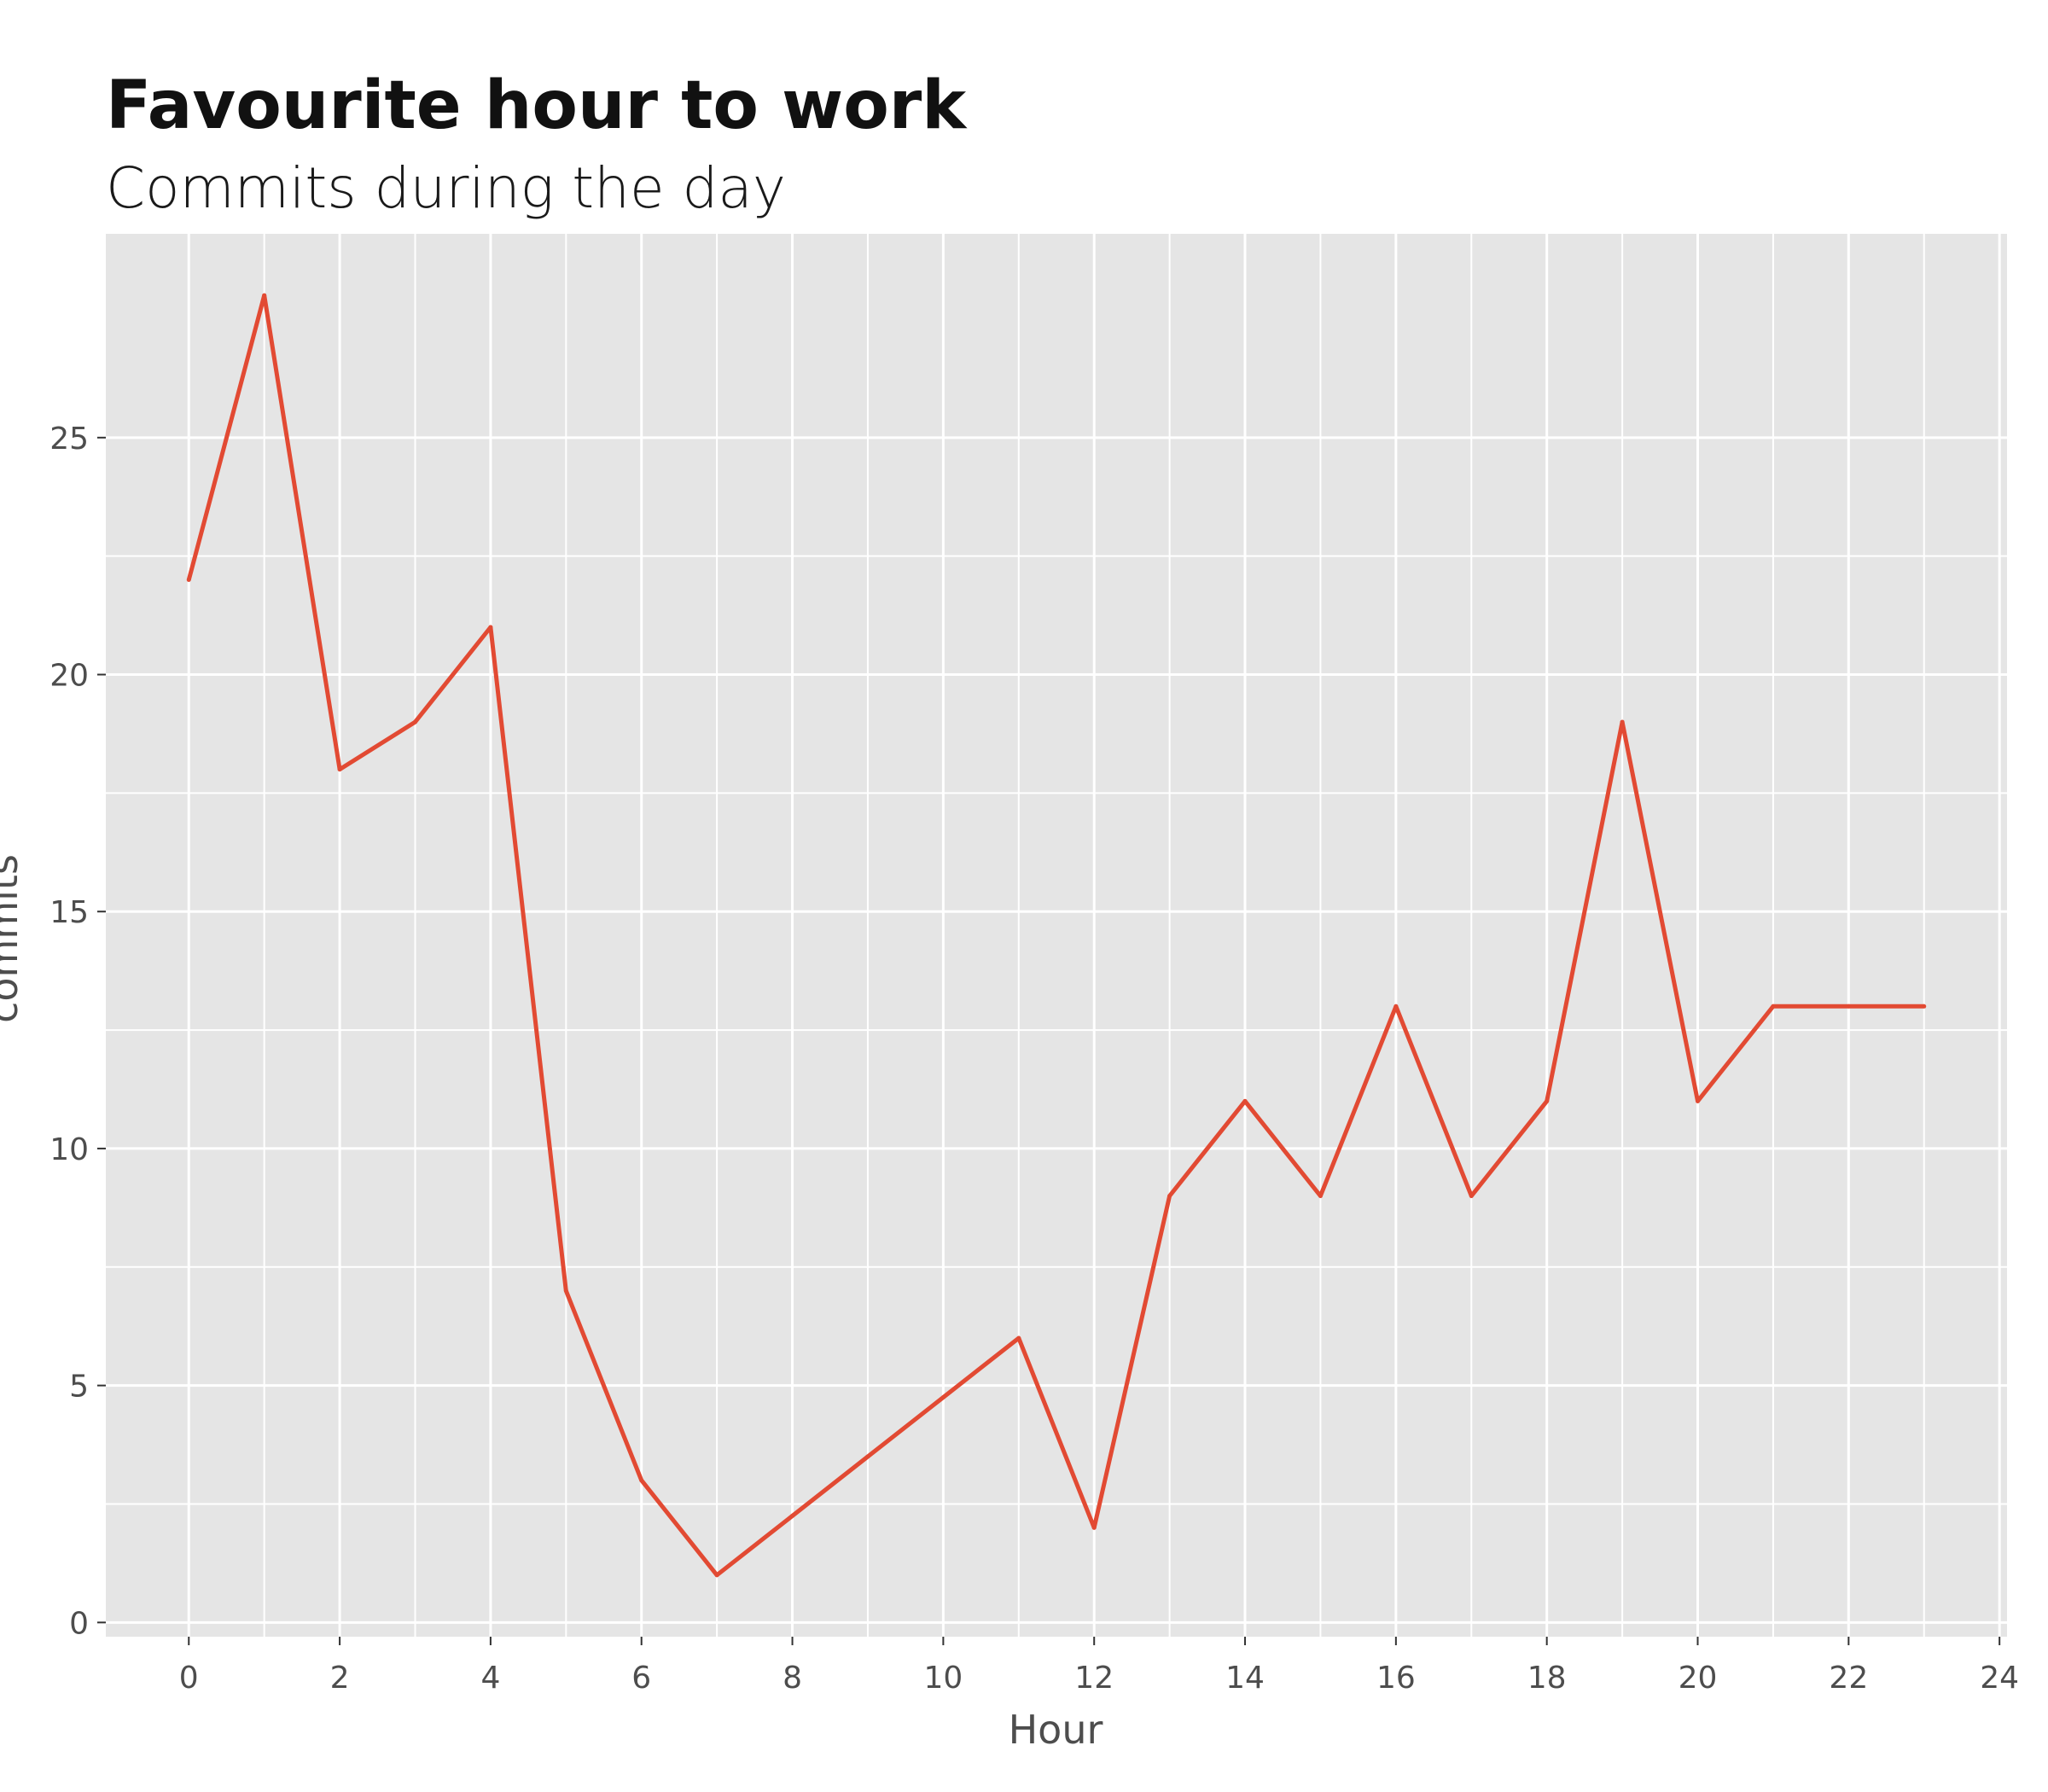  What do you see at coordinates (1056, 1730) in the screenshot?
I see `x-axis-title: Hour` at bounding box center [1056, 1730].